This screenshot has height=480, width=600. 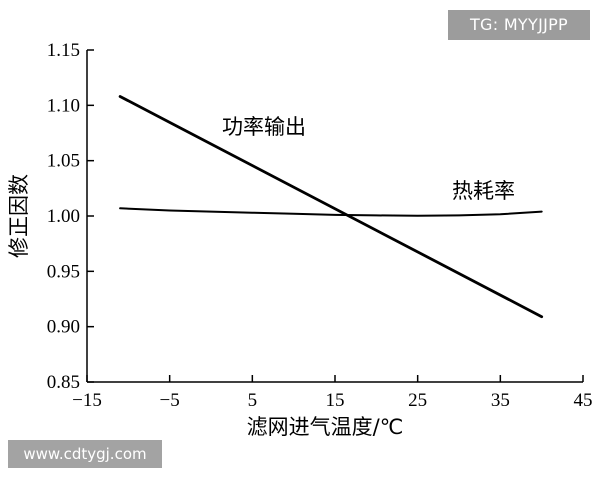 What do you see at coordinates (63, 271) in the screenshot?
I see `y-tick-label: 0.95` at bounding box center [63, 271].